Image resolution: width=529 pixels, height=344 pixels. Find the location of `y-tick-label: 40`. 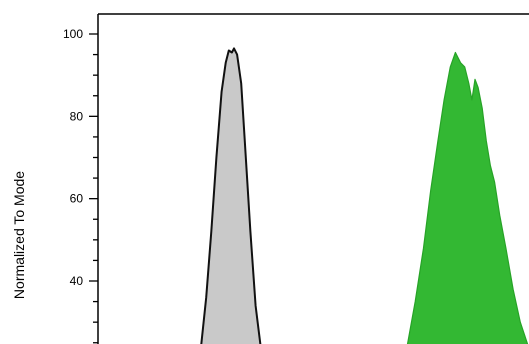

y-tick-label: 40 is located at coordinates (77, 281).